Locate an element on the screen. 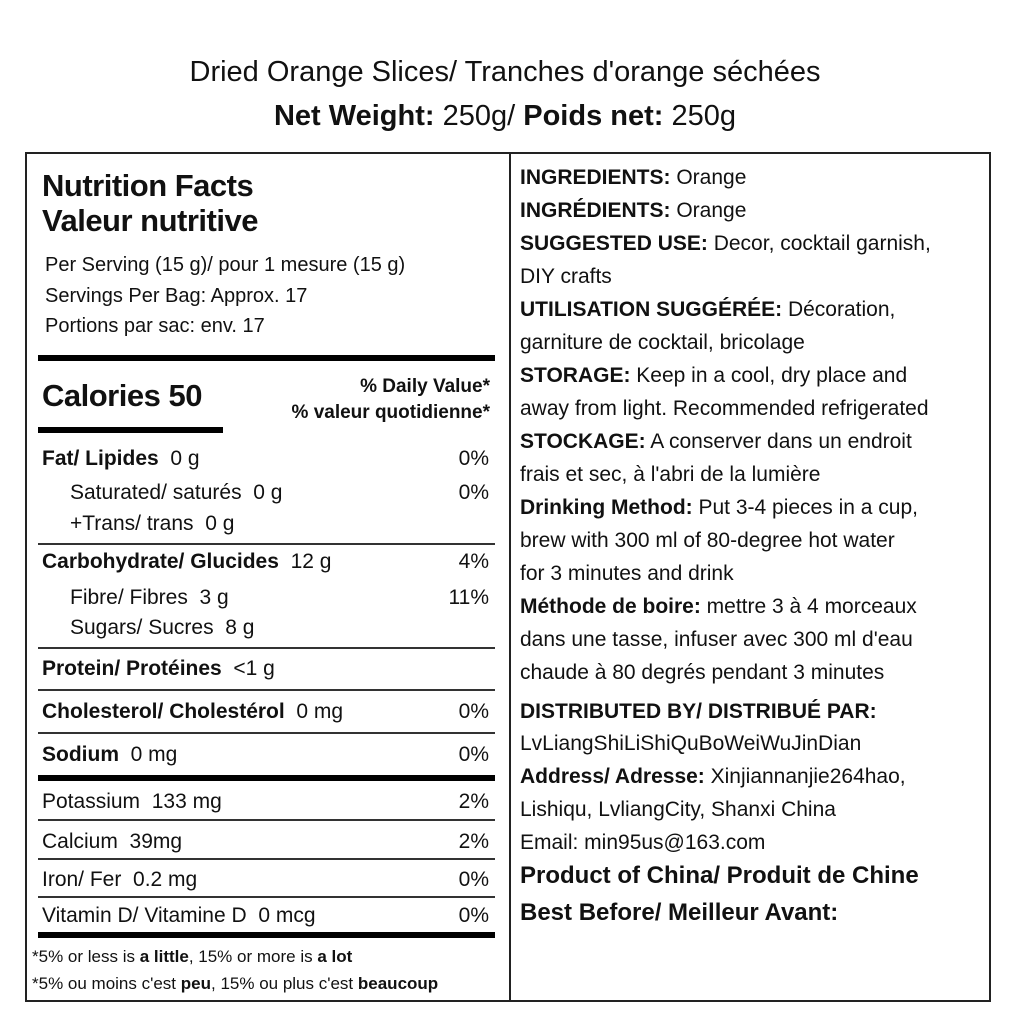 The width and height of the screenshot is (1024, 1024). info-heading: INGRÉDIENTS: is located at coordinates (595, 210).